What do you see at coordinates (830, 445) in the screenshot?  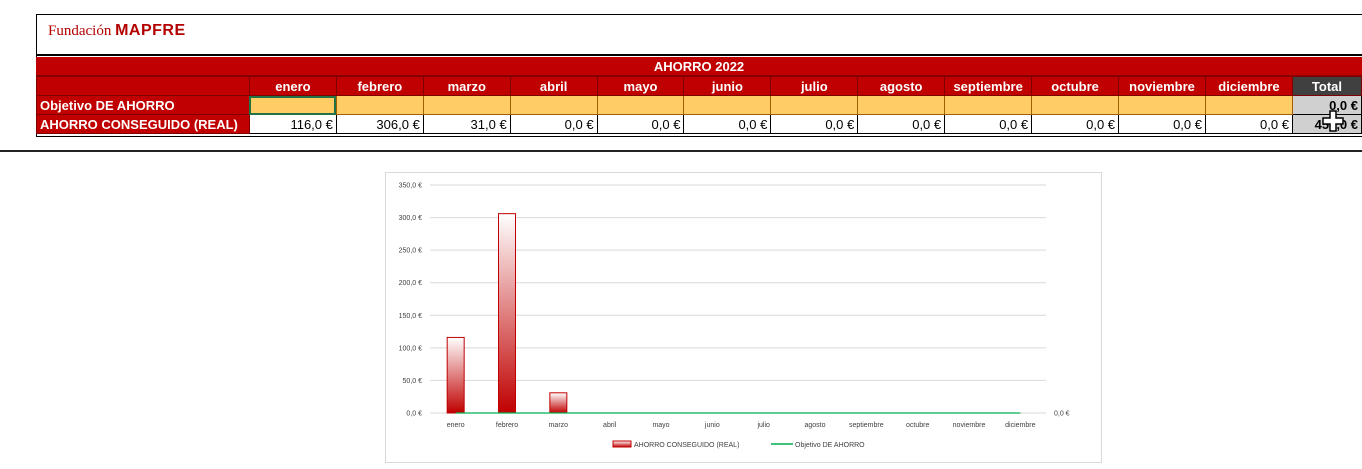 I see `legend-label: Objetivo DE AHORRO` at bounding box center [830, 445].